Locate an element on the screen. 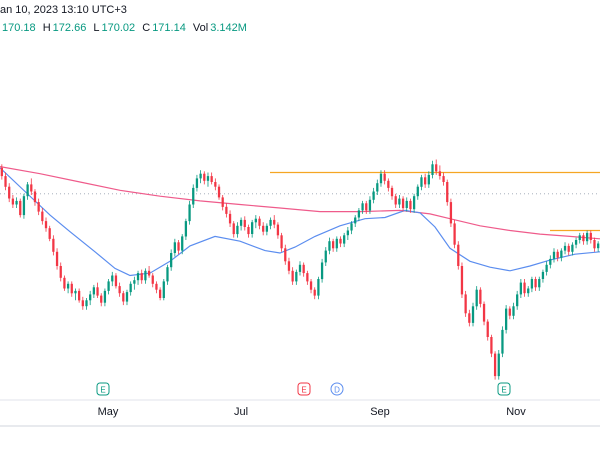 This screenshot has height=450, width=600. event-marker-3: E is located at coordinates (504, 389).